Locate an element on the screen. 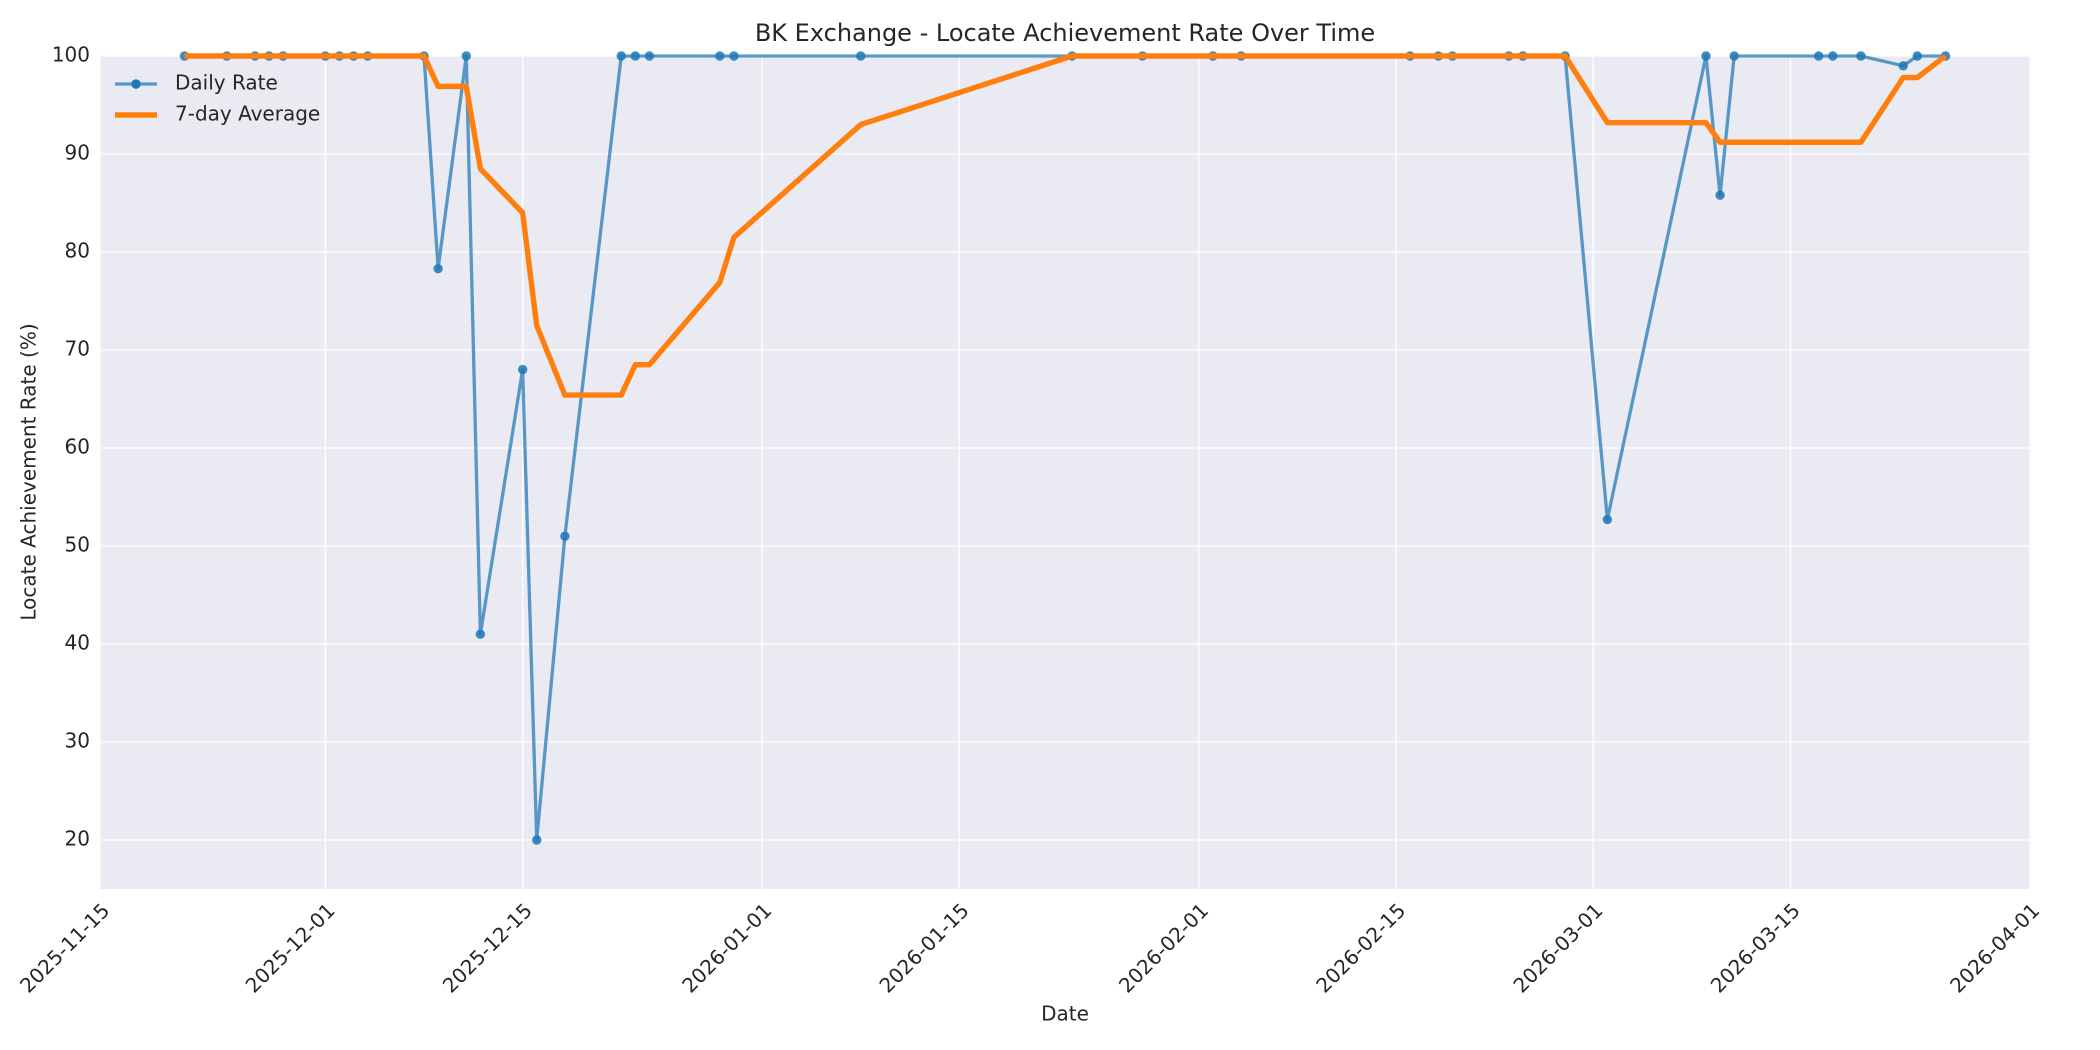 This screenshot has height=1050, width=2100. y-tick-label: 30 is located at coordinates (77, 741).